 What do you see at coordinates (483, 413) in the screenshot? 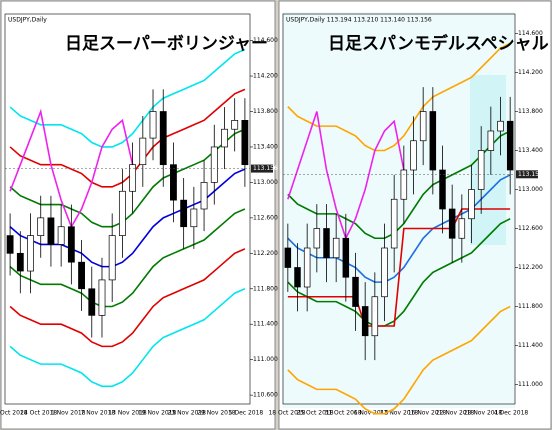
I see `x-tick-label: 28 Nov 2018` at bounding box center [483, 413].